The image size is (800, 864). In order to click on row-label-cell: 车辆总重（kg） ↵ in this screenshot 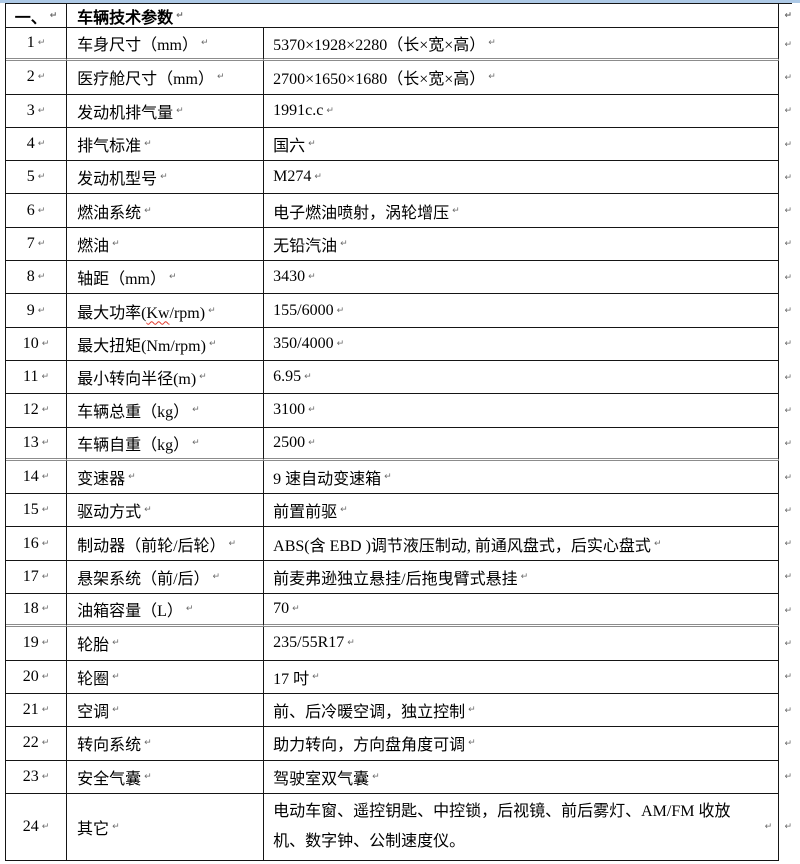, I will do `click(166, 411)`.